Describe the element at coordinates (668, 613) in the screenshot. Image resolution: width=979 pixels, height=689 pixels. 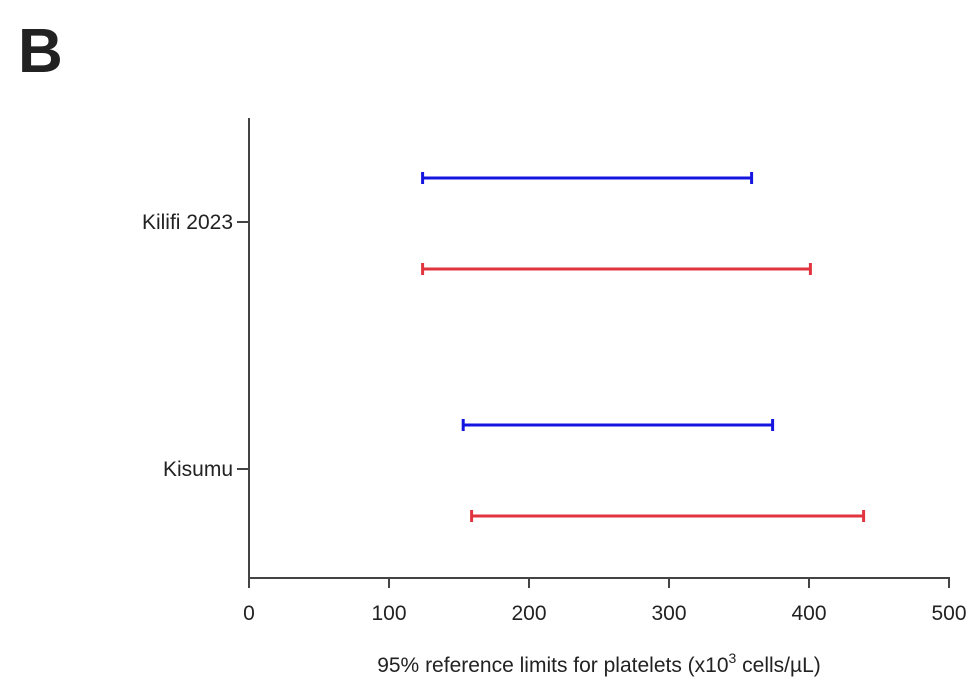
I see `x-tick-label: 300` at that location.